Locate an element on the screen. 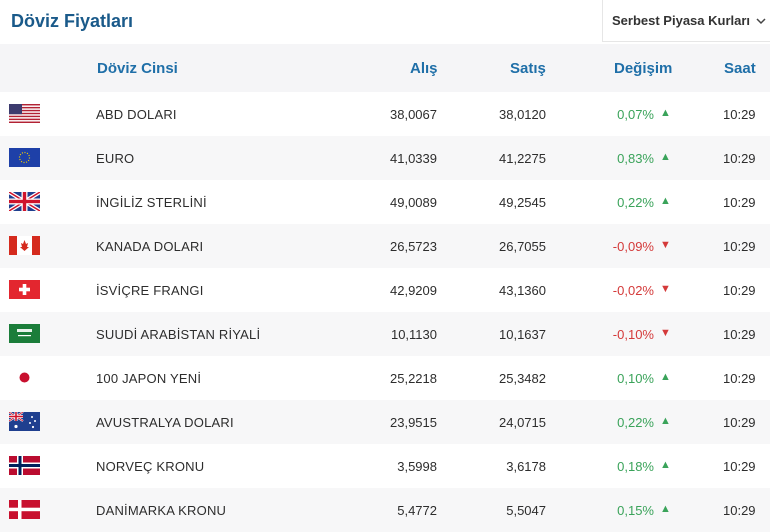  currency-name: SUUDİ ARABİSTAN RİYALİ is located at coordinates (178, 334).